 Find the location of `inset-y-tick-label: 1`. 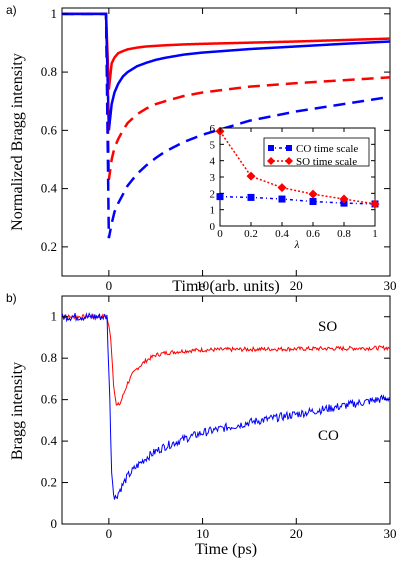

inset-y-tick-label: 1 is located at coordinates (213, 211).